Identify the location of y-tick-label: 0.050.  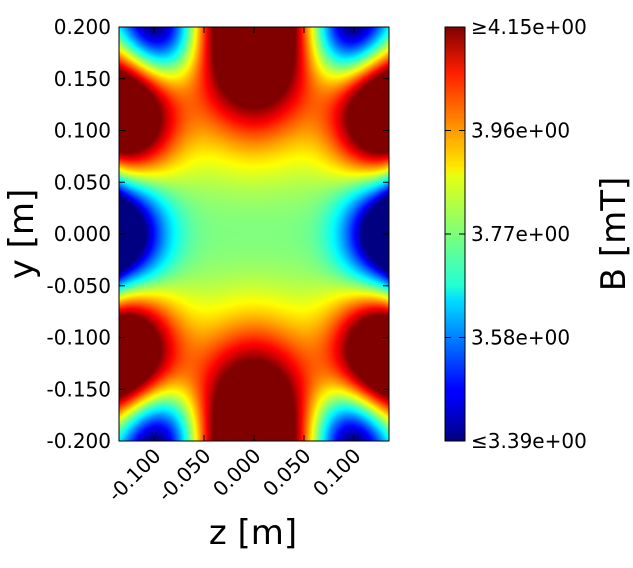
(82, 182).